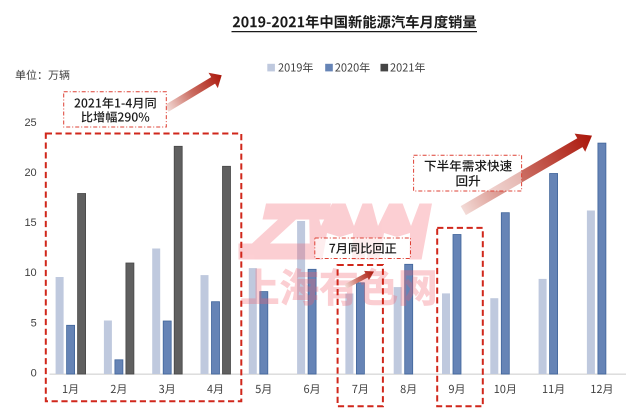  Describe the element at coordinates (30, 223) in the screenshot. I see `svg-text: 15` at that location.